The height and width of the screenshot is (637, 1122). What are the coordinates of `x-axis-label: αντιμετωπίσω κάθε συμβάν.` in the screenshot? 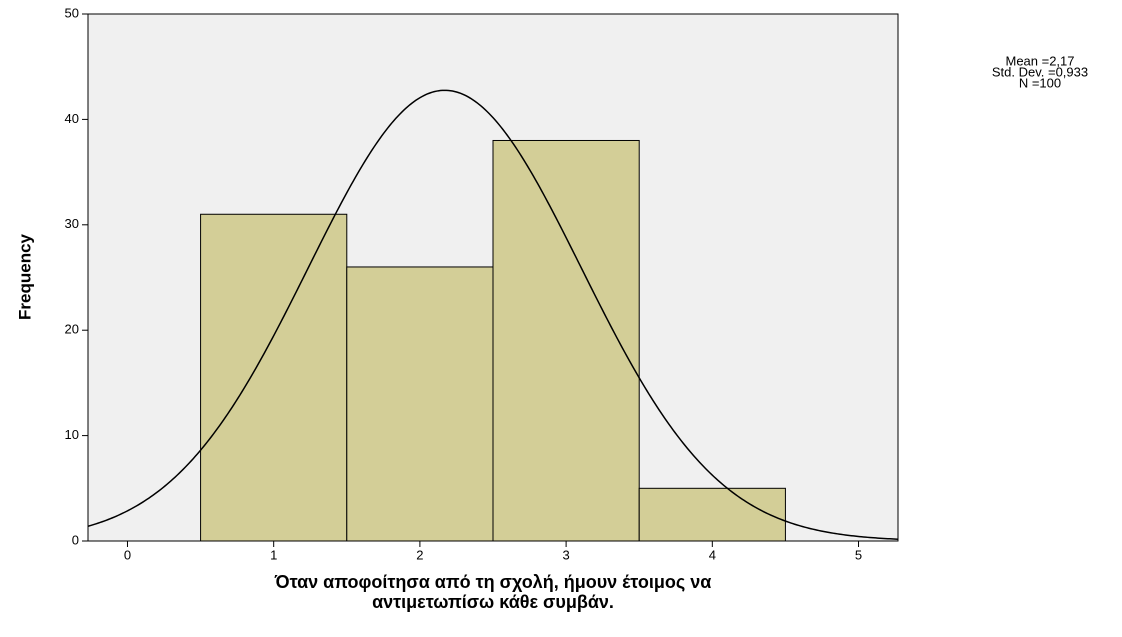 It's located at (493, 602).